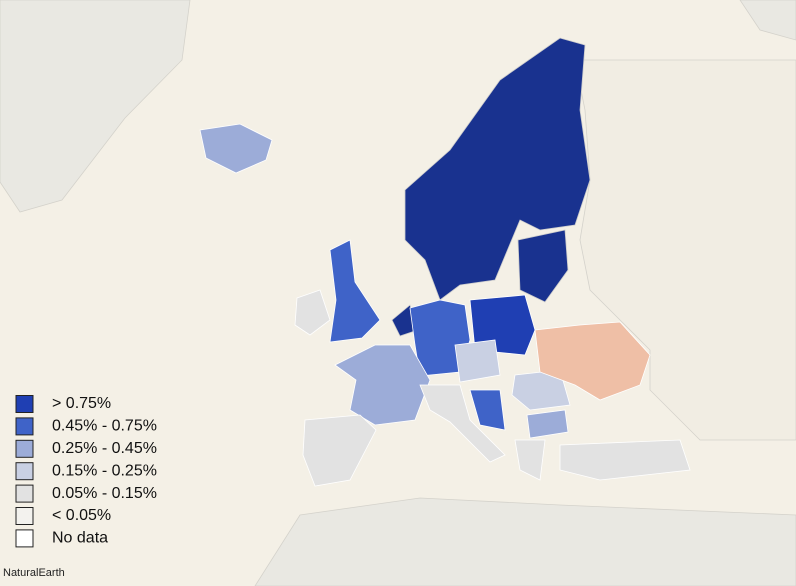 The image size is (796, 586). What do you see at coordinates (104, 470) in the screenshot?
I see `legend-label: 0.15% - 0.25%` at bounding box center [104, 470].